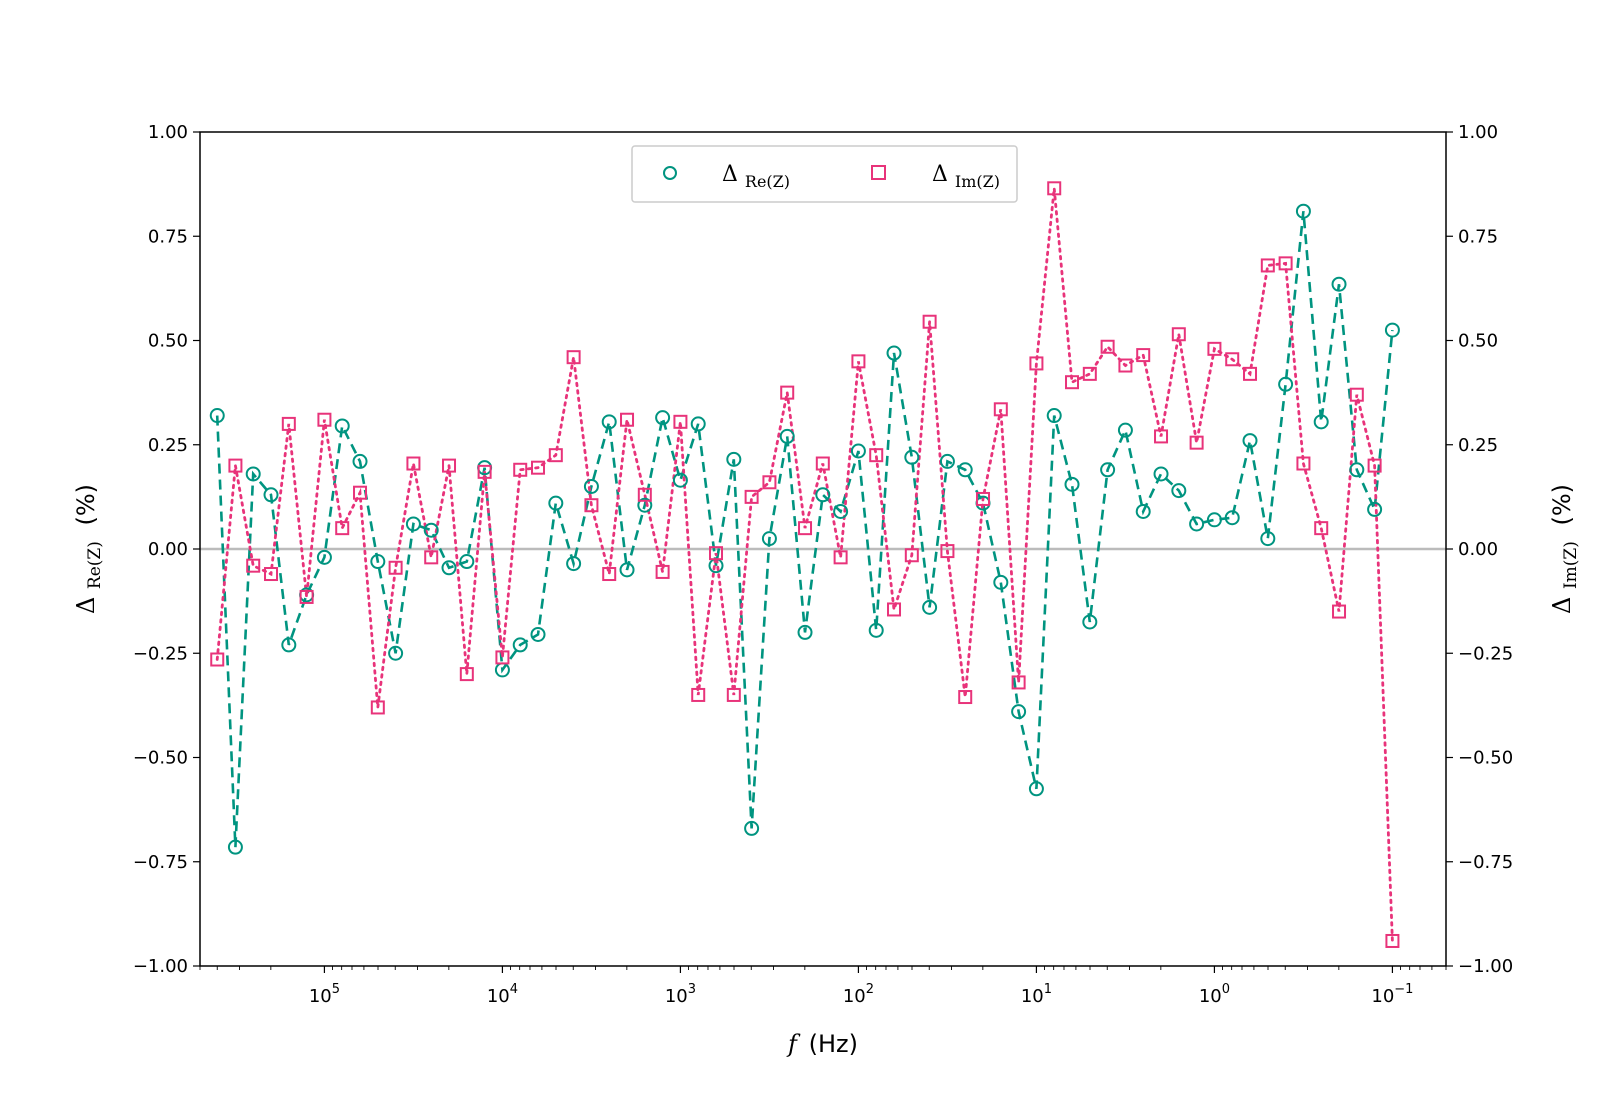 This screenshot has height=1100, width=1600. I want to click on legend-marker-im, so click(878, 172).